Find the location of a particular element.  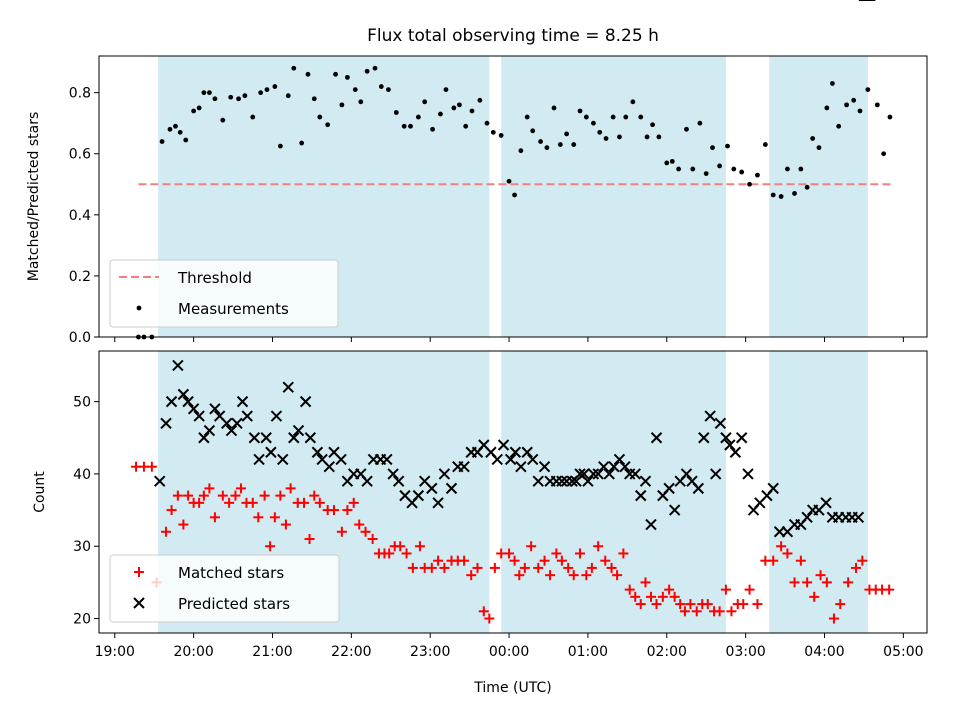

y-tick-label: 20 is located at coordinates (82, 620).